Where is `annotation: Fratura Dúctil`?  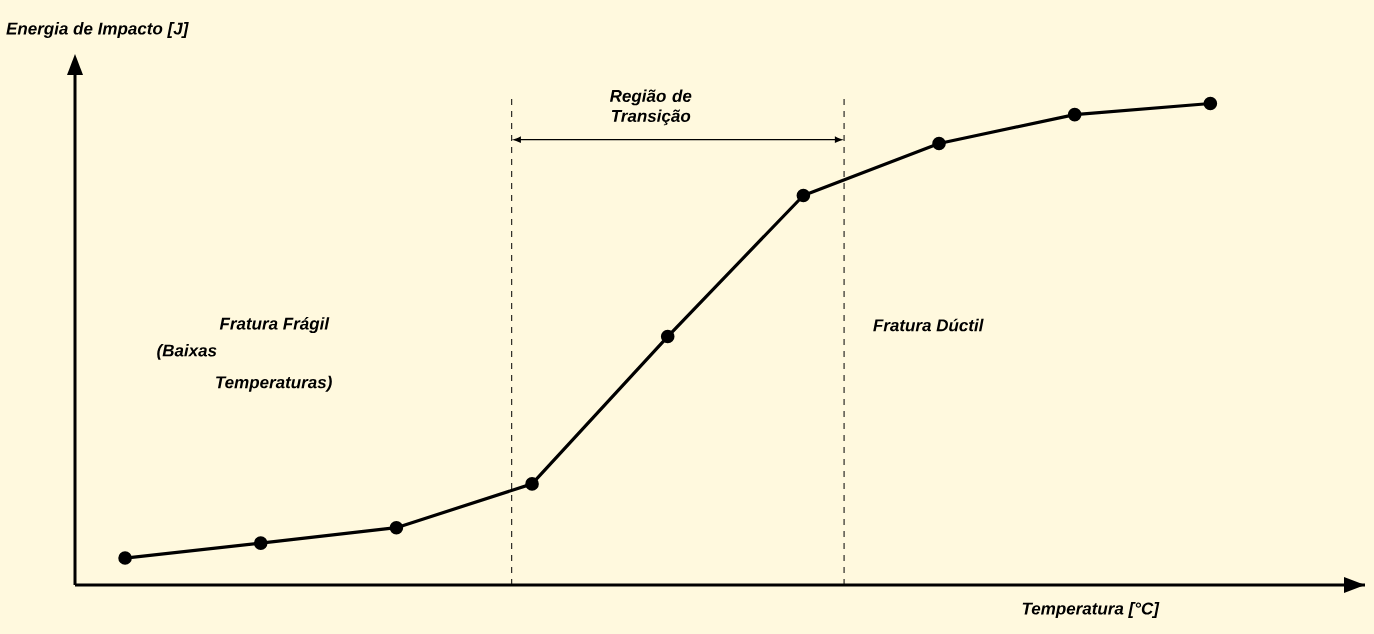 annotation: Fratura Dúctil is located at coordinates (928, 325).